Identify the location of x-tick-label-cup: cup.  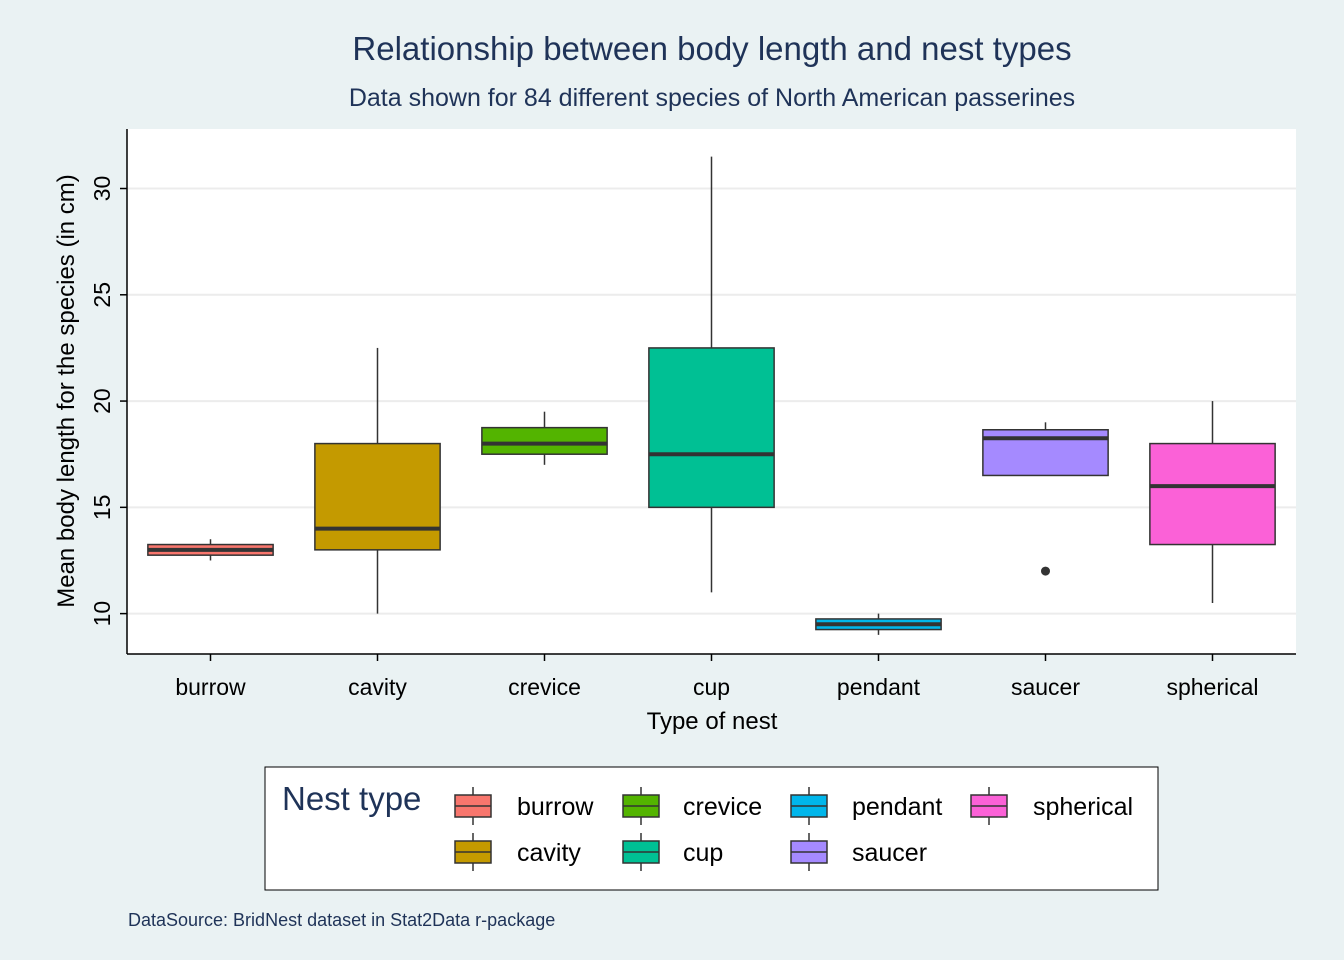
(711, 687).